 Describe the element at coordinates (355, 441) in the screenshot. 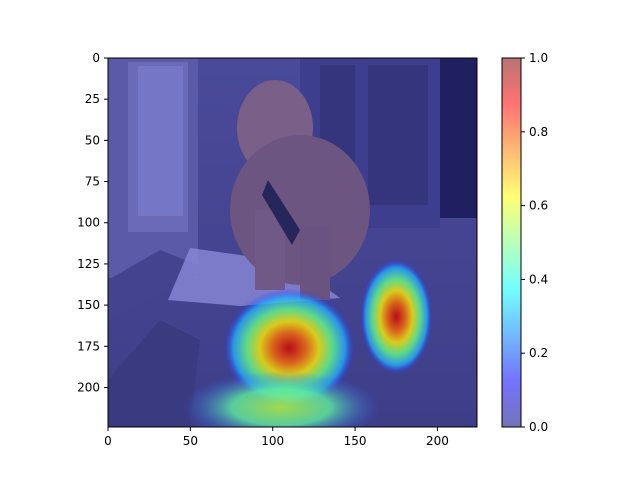

I see `x-tick-label: 150` at that location.